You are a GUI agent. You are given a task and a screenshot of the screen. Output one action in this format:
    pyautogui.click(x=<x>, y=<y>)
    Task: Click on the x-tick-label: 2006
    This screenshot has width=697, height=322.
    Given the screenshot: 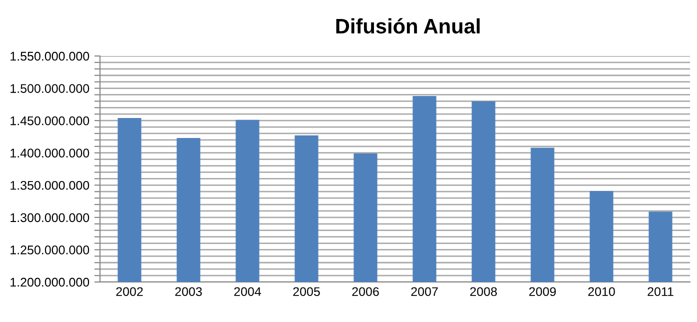 What is the action you would take?
    pyautogui.click(x=365, y=291)
    